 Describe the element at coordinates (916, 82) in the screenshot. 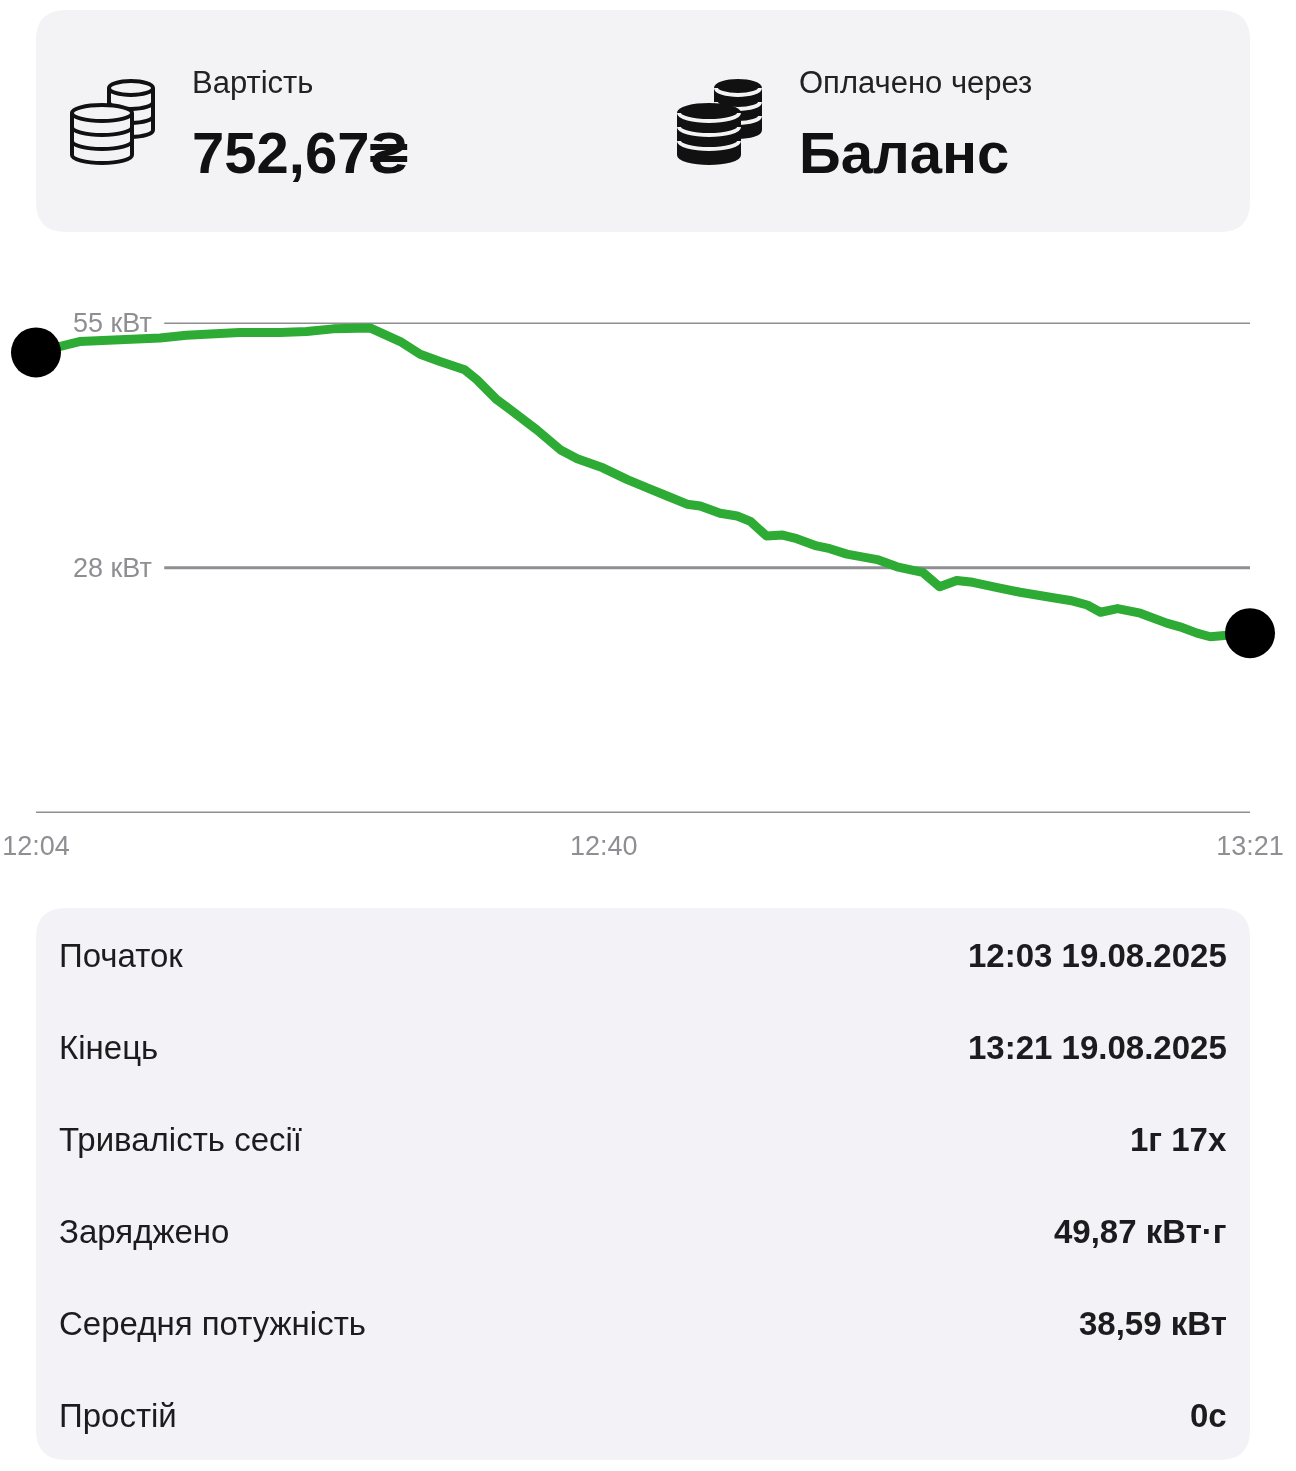

I see `text: Оплачено через` at that location.